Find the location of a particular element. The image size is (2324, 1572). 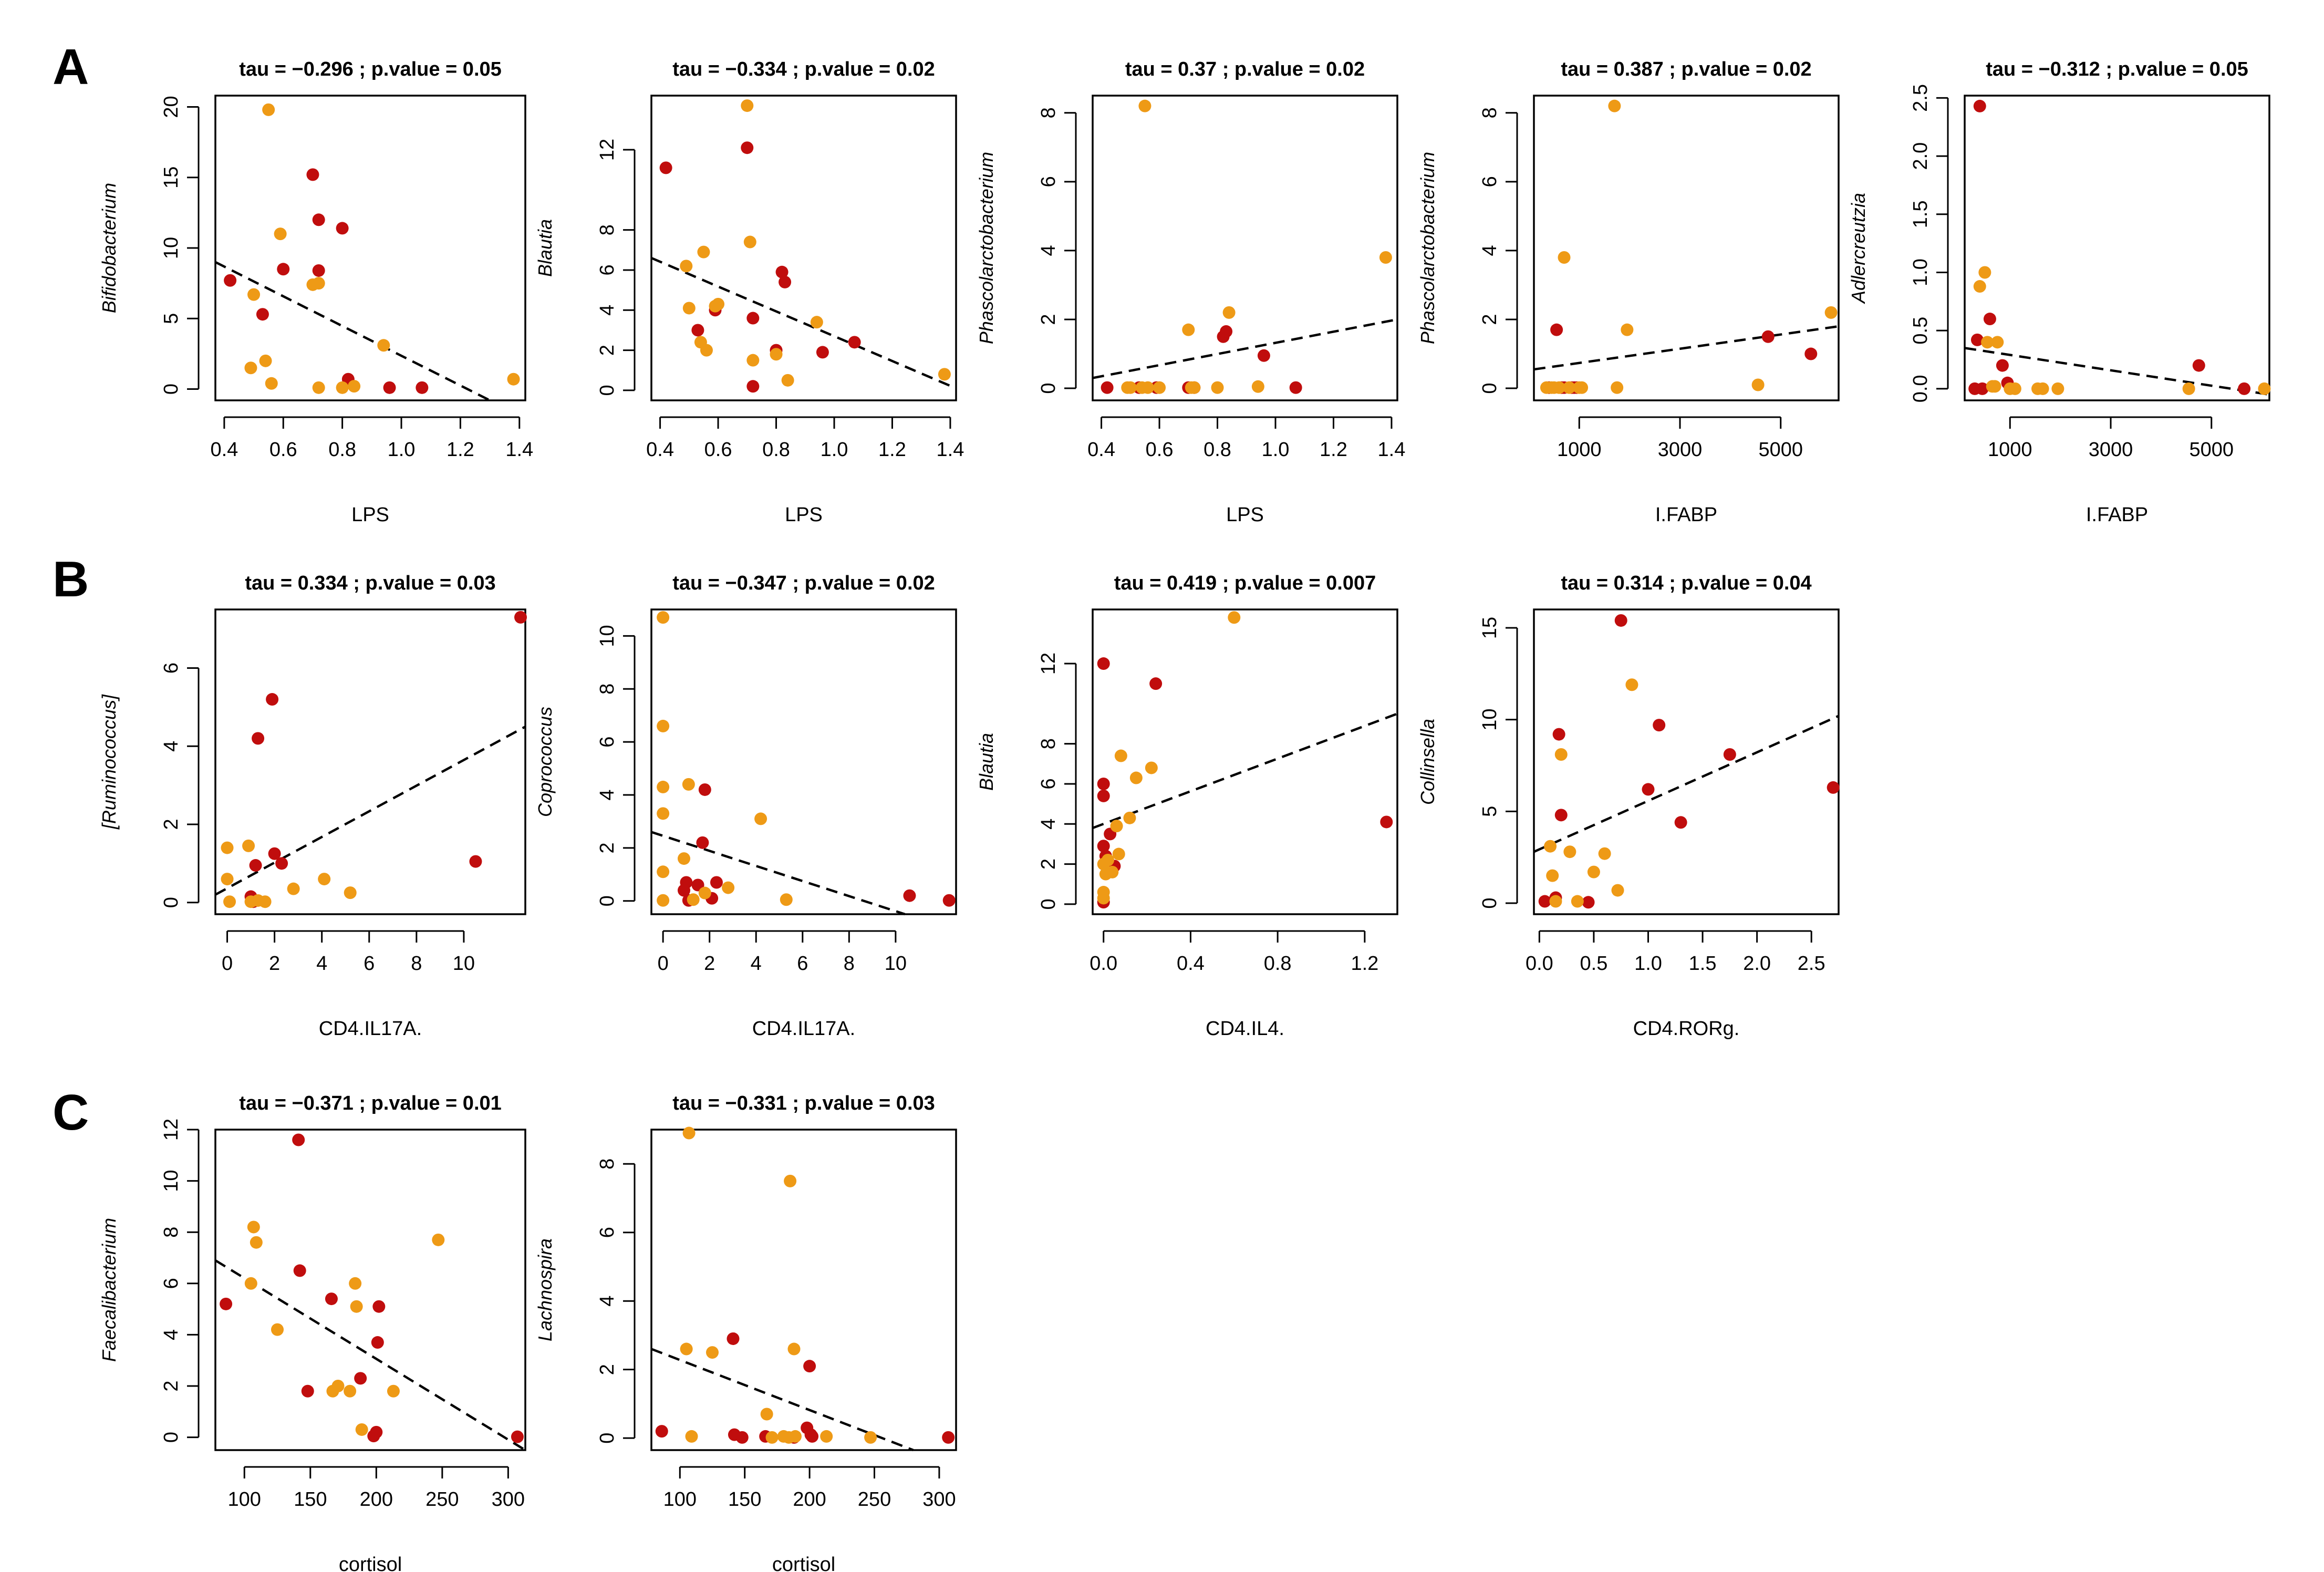

x-tick-label: 0.4 is located at coordinates (1191, 964).